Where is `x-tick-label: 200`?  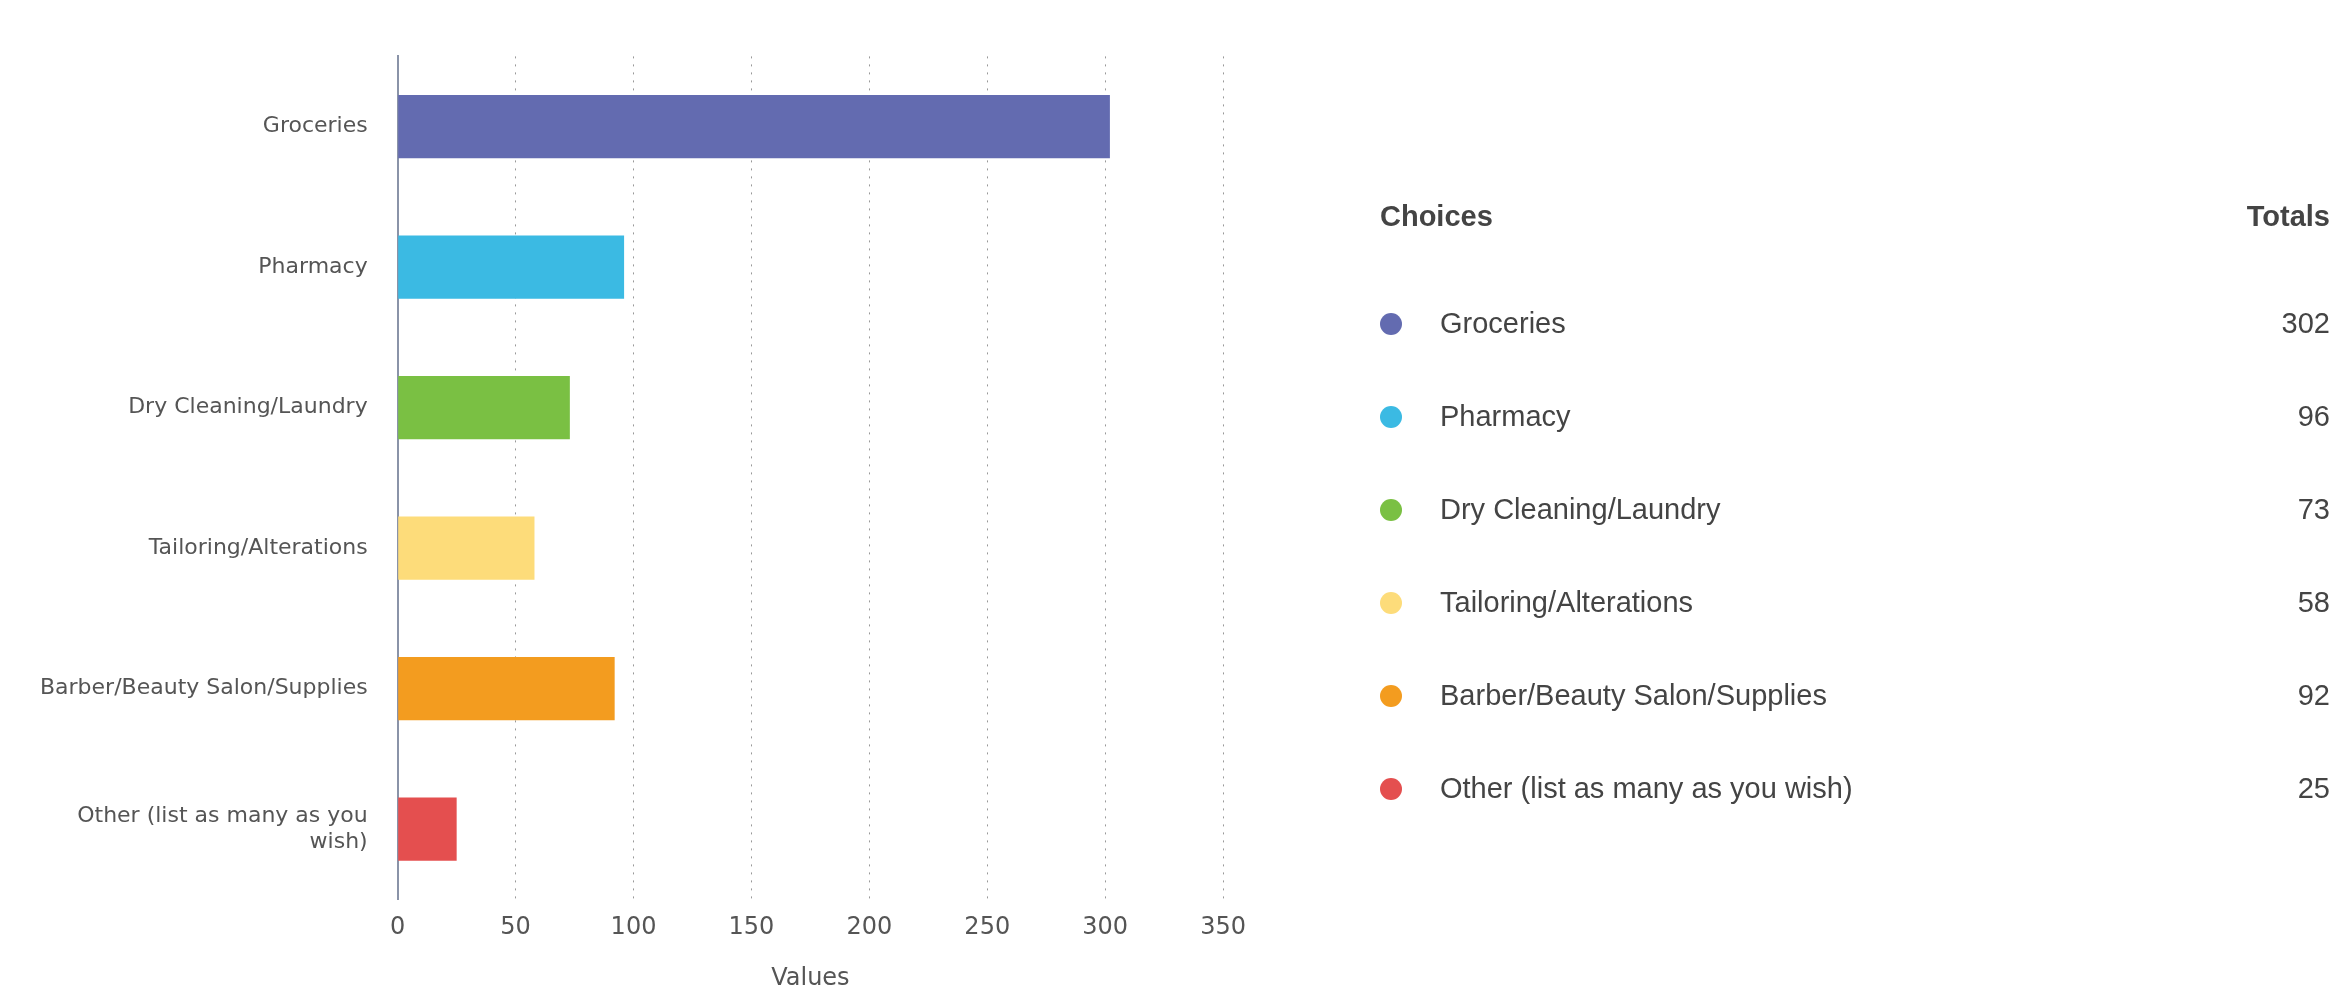 x-tick-label: 200 is located at coordinates (869, 926).